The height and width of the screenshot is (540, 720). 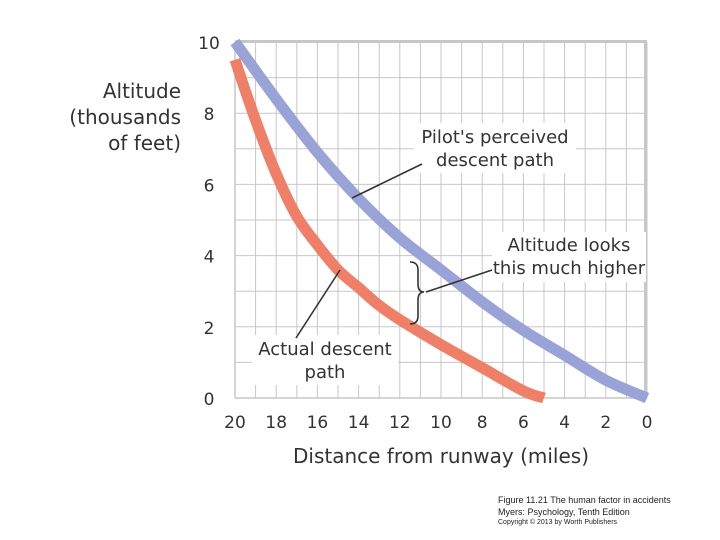 I want to click on annotation-actual-line-2: path, so click(x=325, y=372).